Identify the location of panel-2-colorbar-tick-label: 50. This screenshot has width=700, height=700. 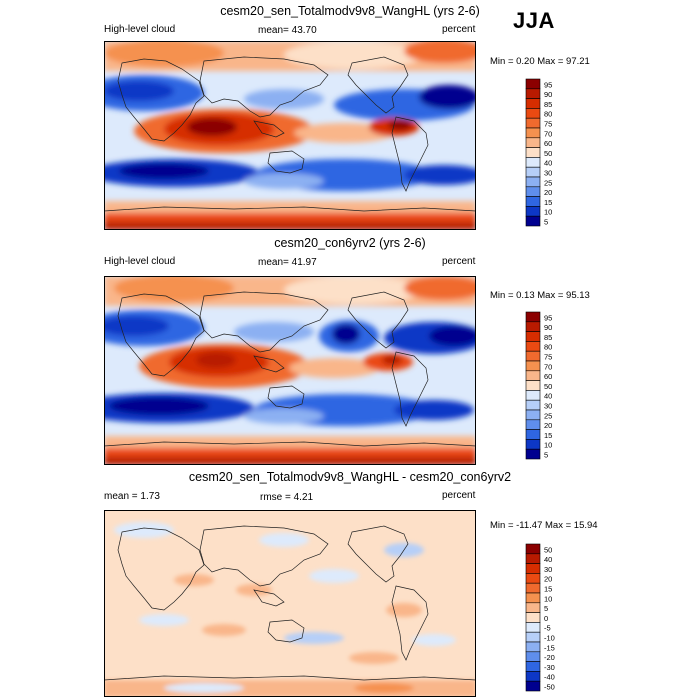
(548, 386).